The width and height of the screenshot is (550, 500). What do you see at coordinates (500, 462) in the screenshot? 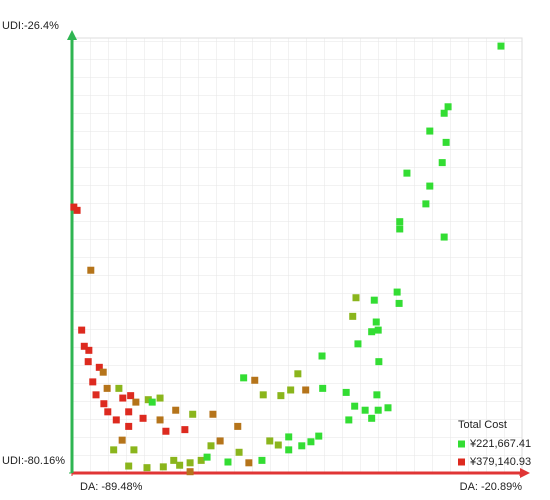
I see `legend-label: ¥379,140.93` at bounding box center [500, 462].